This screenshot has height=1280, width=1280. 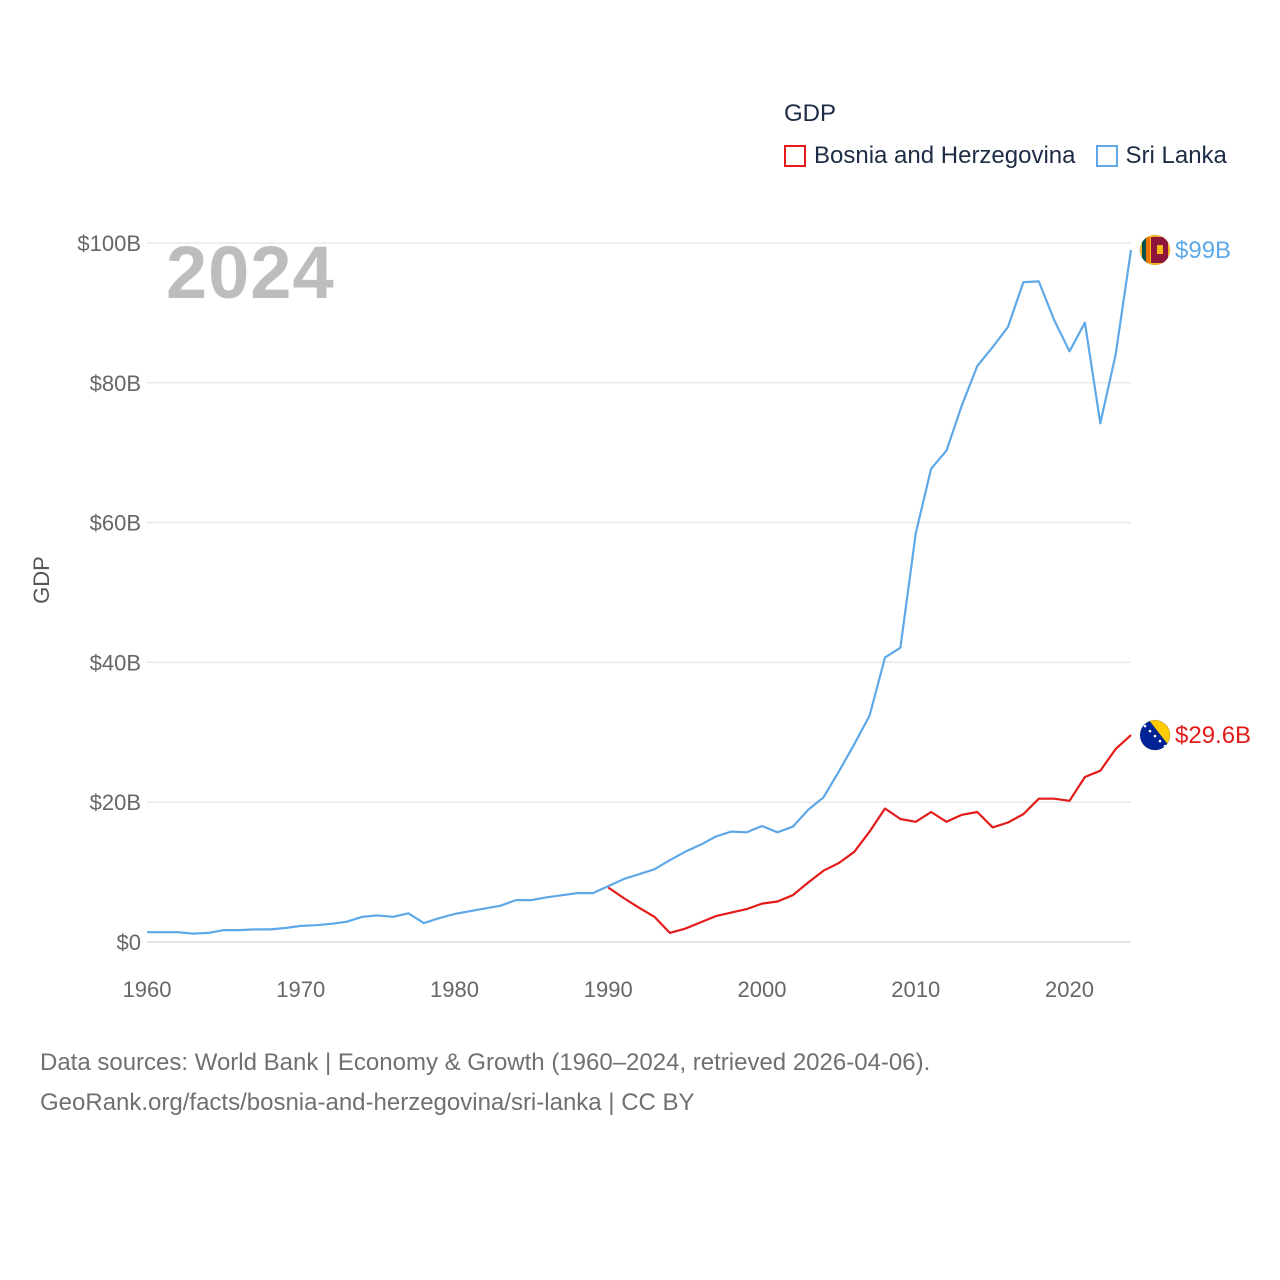 I want to click on y-tick-label: $60B, so click(x=115, y=523).